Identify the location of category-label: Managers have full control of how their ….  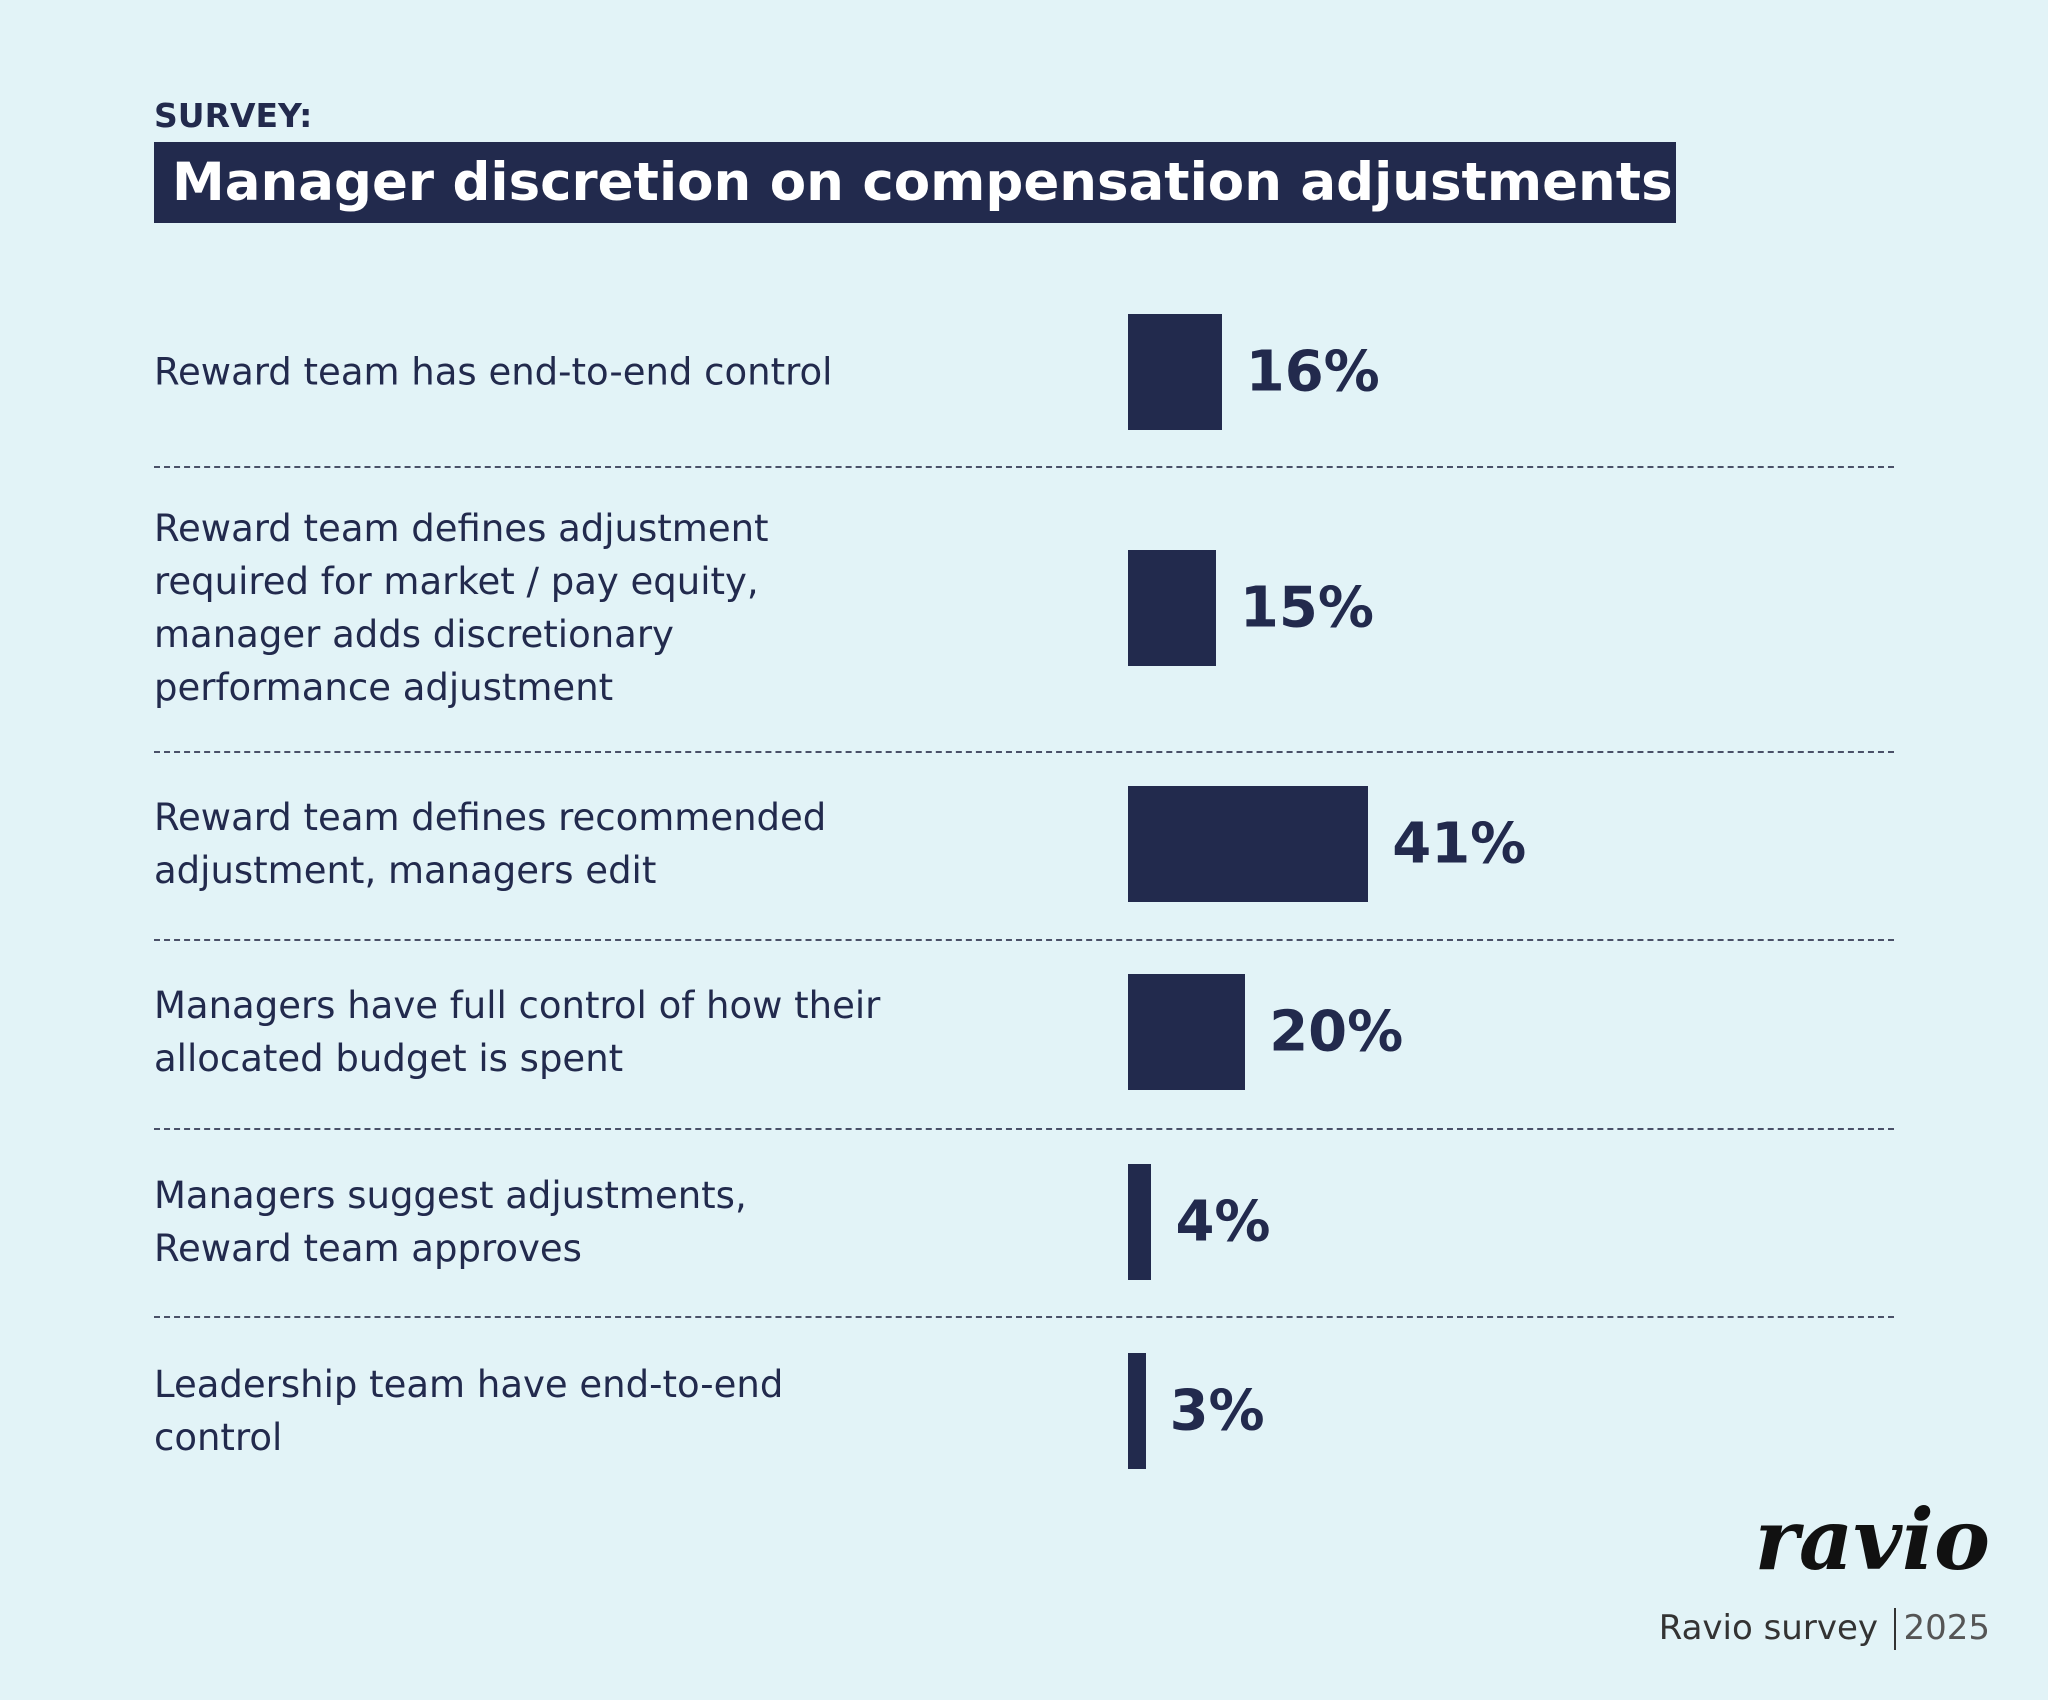
(517, 1032).